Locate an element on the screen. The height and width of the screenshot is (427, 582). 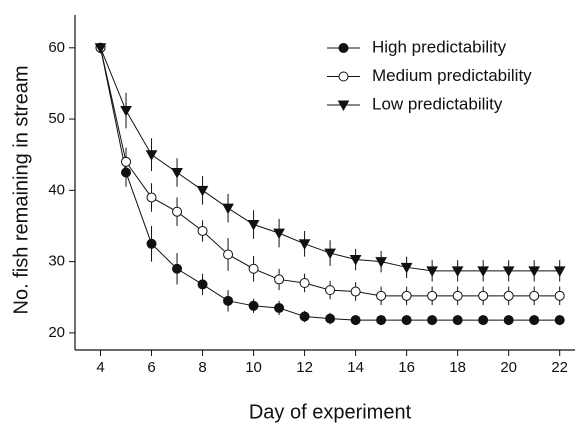
x-tick-label: 14 is located at coordinates (355, 367).